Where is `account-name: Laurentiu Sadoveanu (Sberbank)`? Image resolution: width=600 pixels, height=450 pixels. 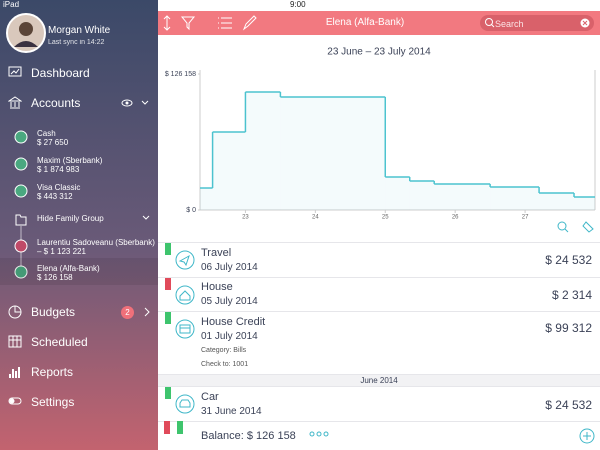 account-name: Laurentiu Sadoveanu (Sberbank) is located at coordinates (96, 242).